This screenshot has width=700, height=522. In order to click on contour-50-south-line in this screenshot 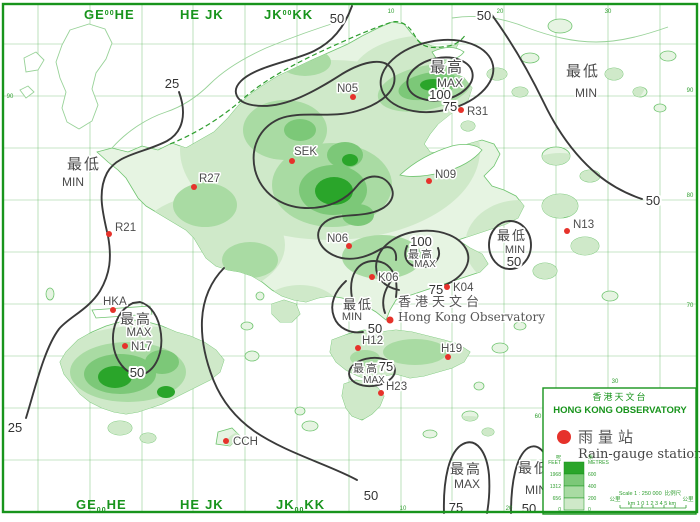, I will do `click(279, 374)`.